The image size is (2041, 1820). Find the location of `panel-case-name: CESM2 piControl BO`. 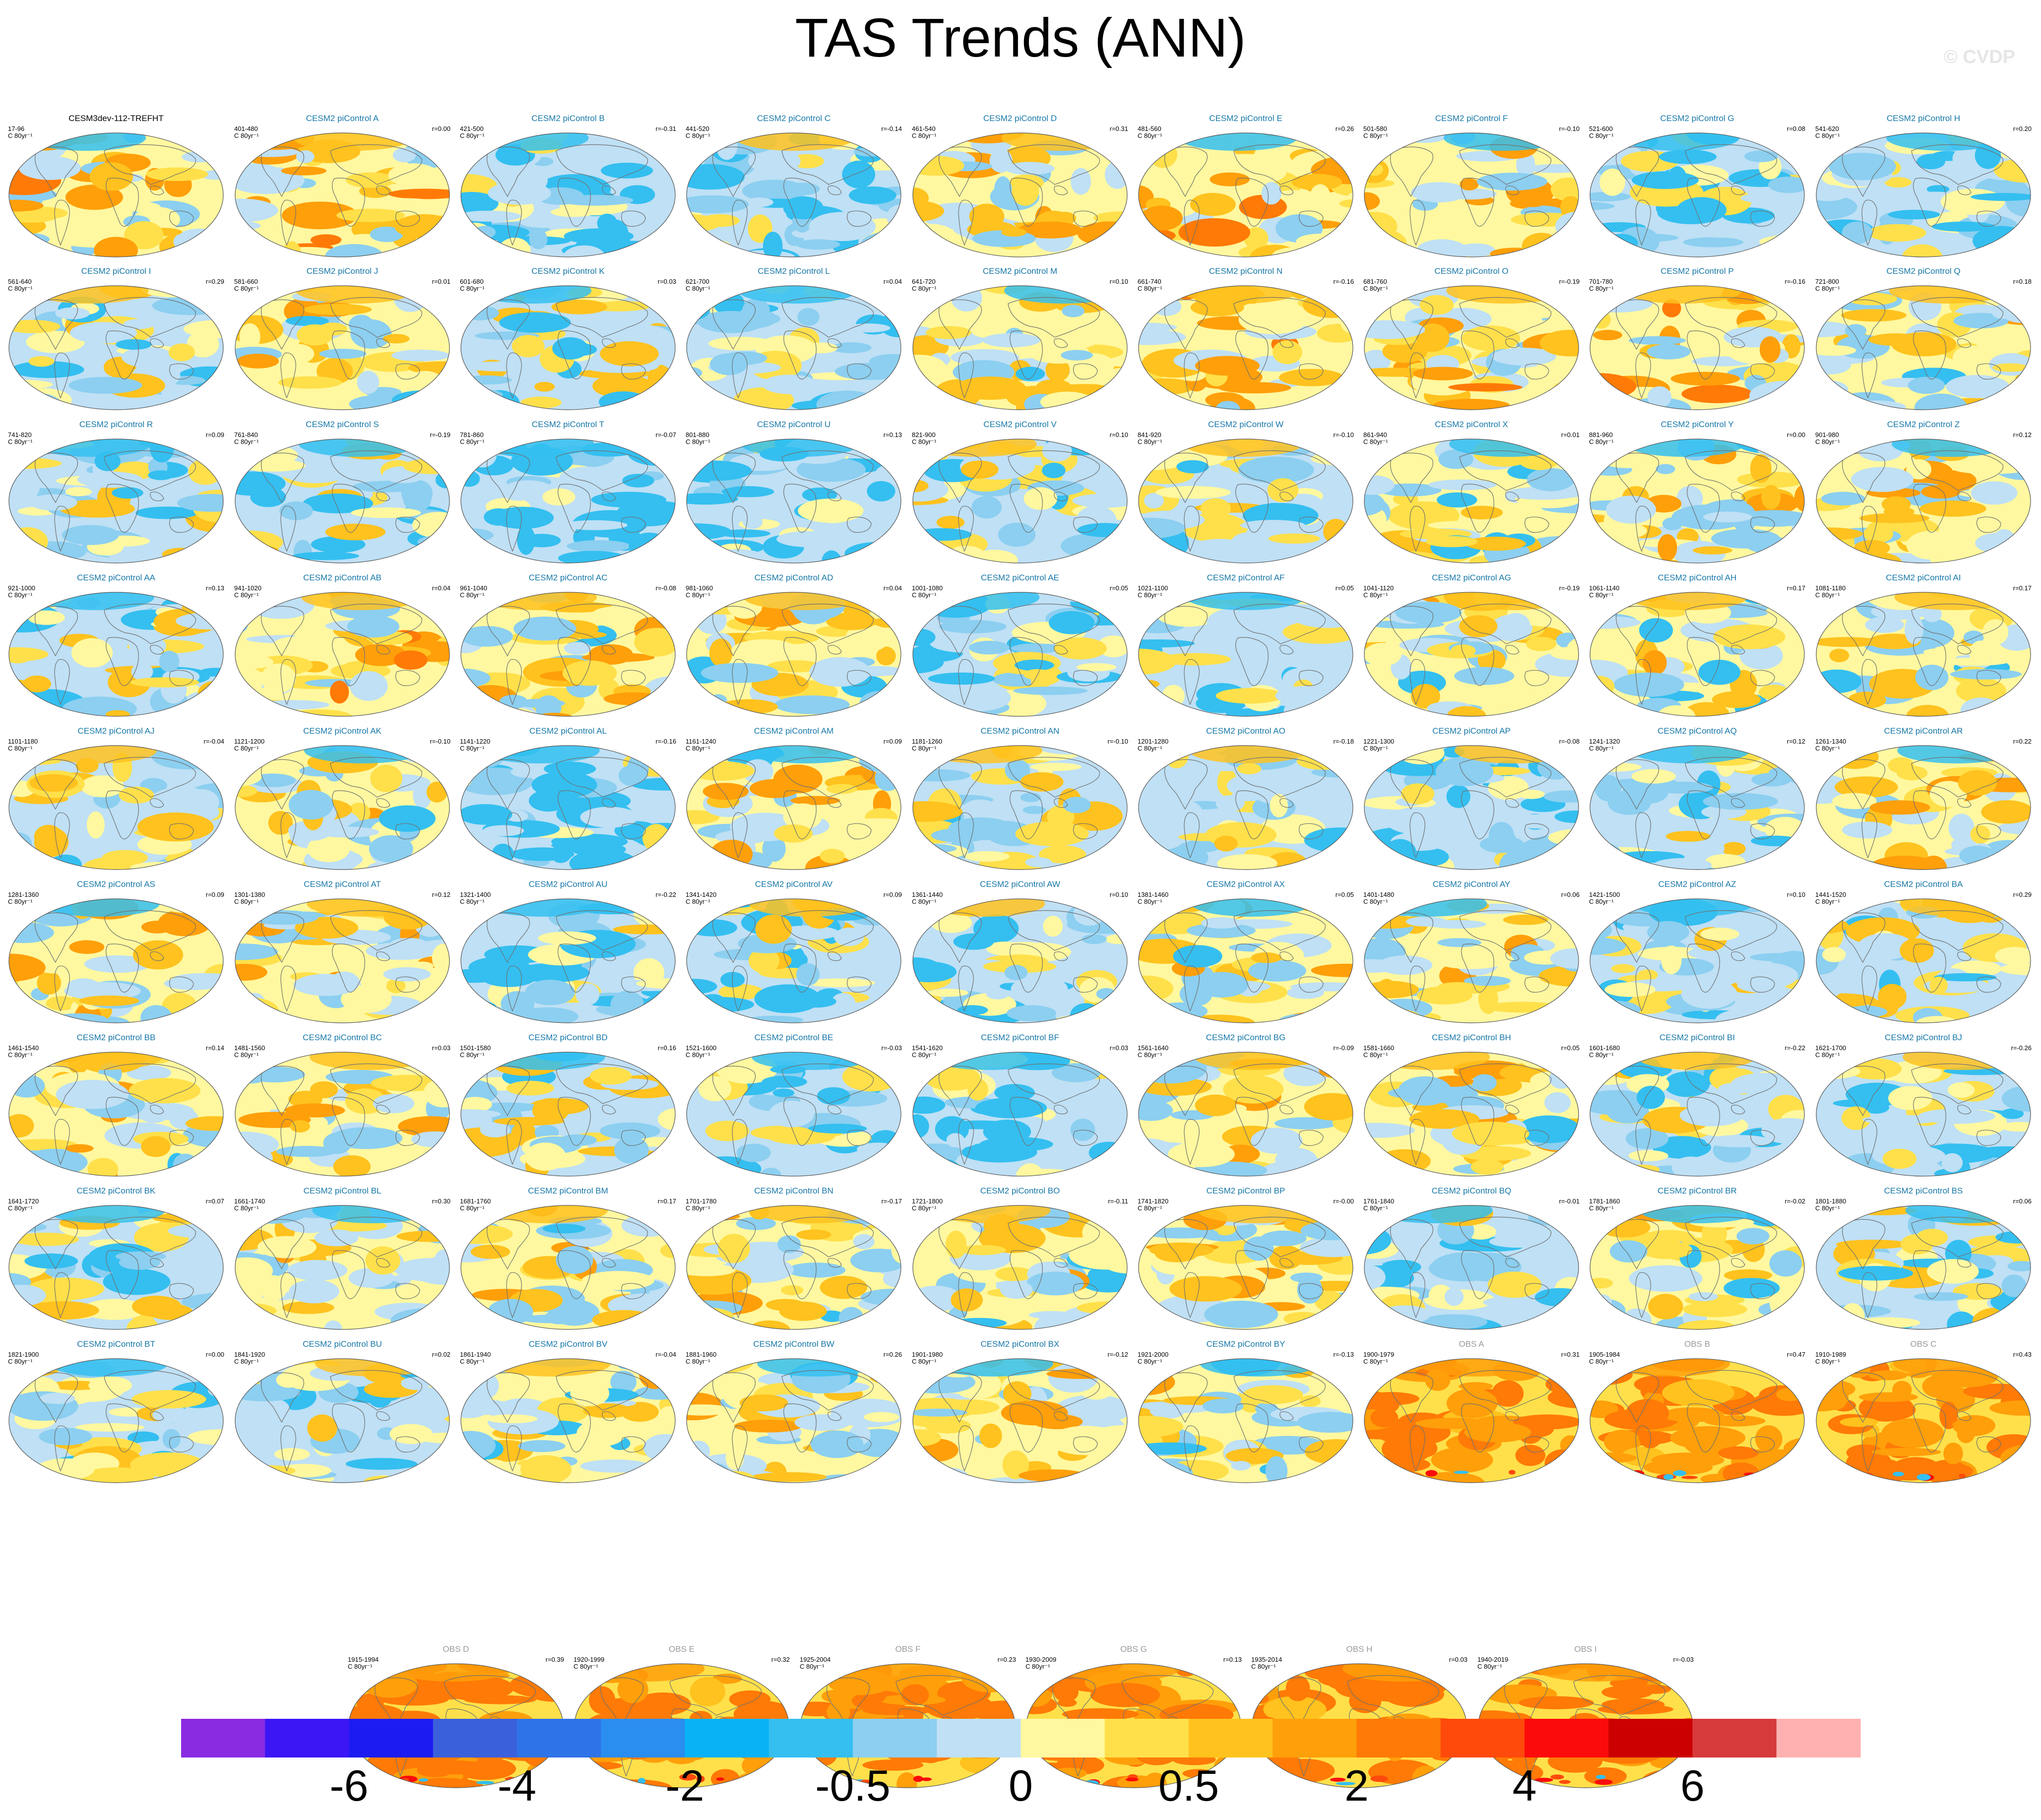

panel-case-name: CESM2 piControl BO is located at coordinates (1020, 1190).